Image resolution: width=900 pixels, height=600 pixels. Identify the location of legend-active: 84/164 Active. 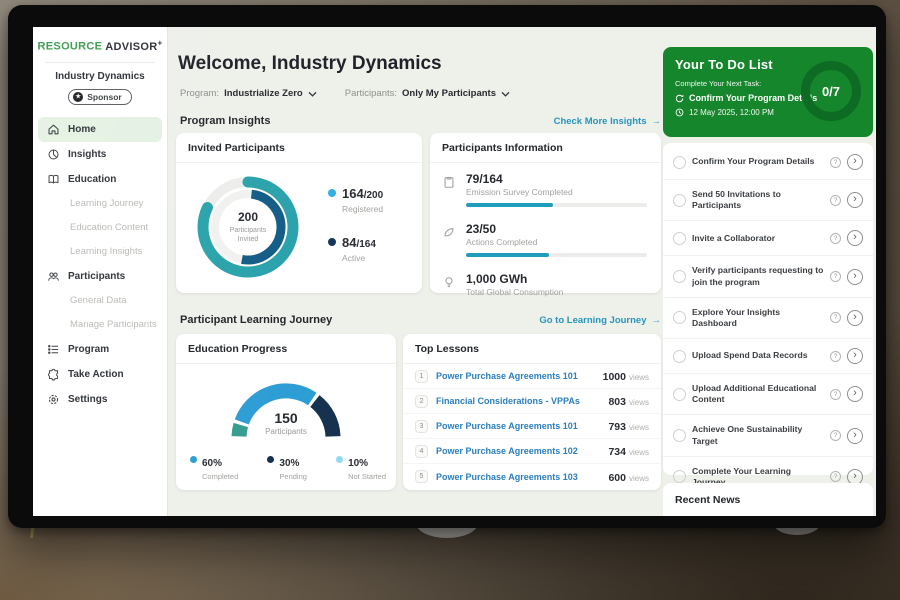
(355, 248).